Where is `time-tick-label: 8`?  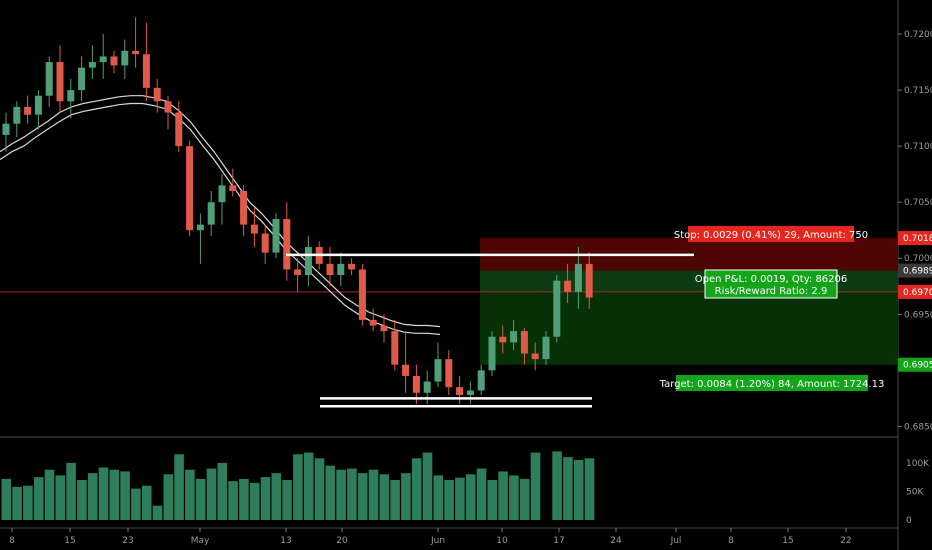
time-tick-label: 8 is located at coordinates (12, 541).